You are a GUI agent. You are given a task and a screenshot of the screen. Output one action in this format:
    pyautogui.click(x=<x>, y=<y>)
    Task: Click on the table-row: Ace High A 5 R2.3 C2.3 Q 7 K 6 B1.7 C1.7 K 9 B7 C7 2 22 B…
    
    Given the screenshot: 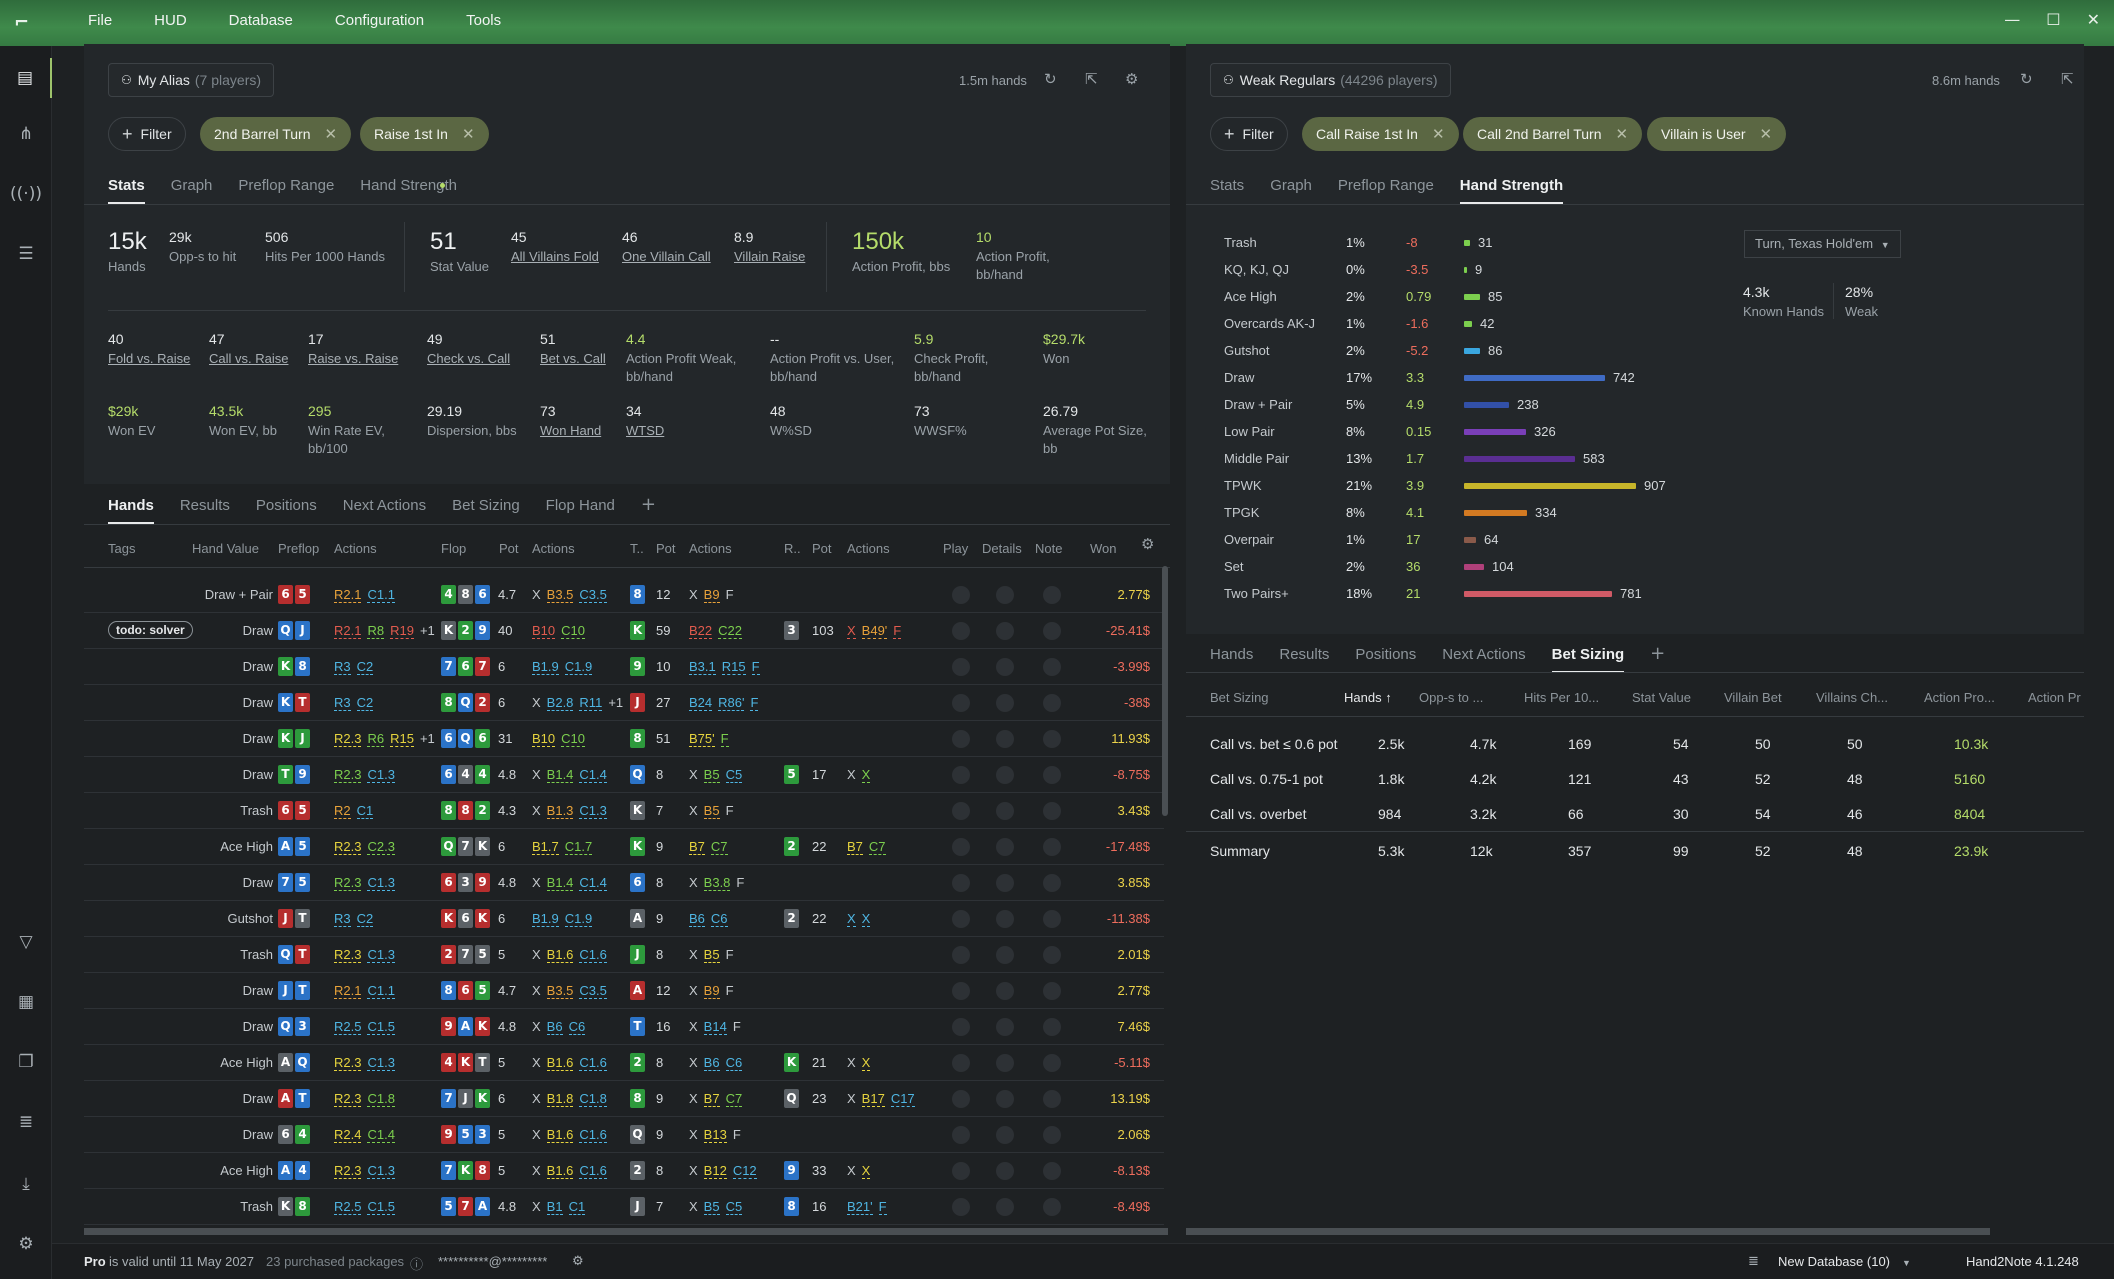 What is the action you would take?
    pyautogui.click(x=624, y=847)
    